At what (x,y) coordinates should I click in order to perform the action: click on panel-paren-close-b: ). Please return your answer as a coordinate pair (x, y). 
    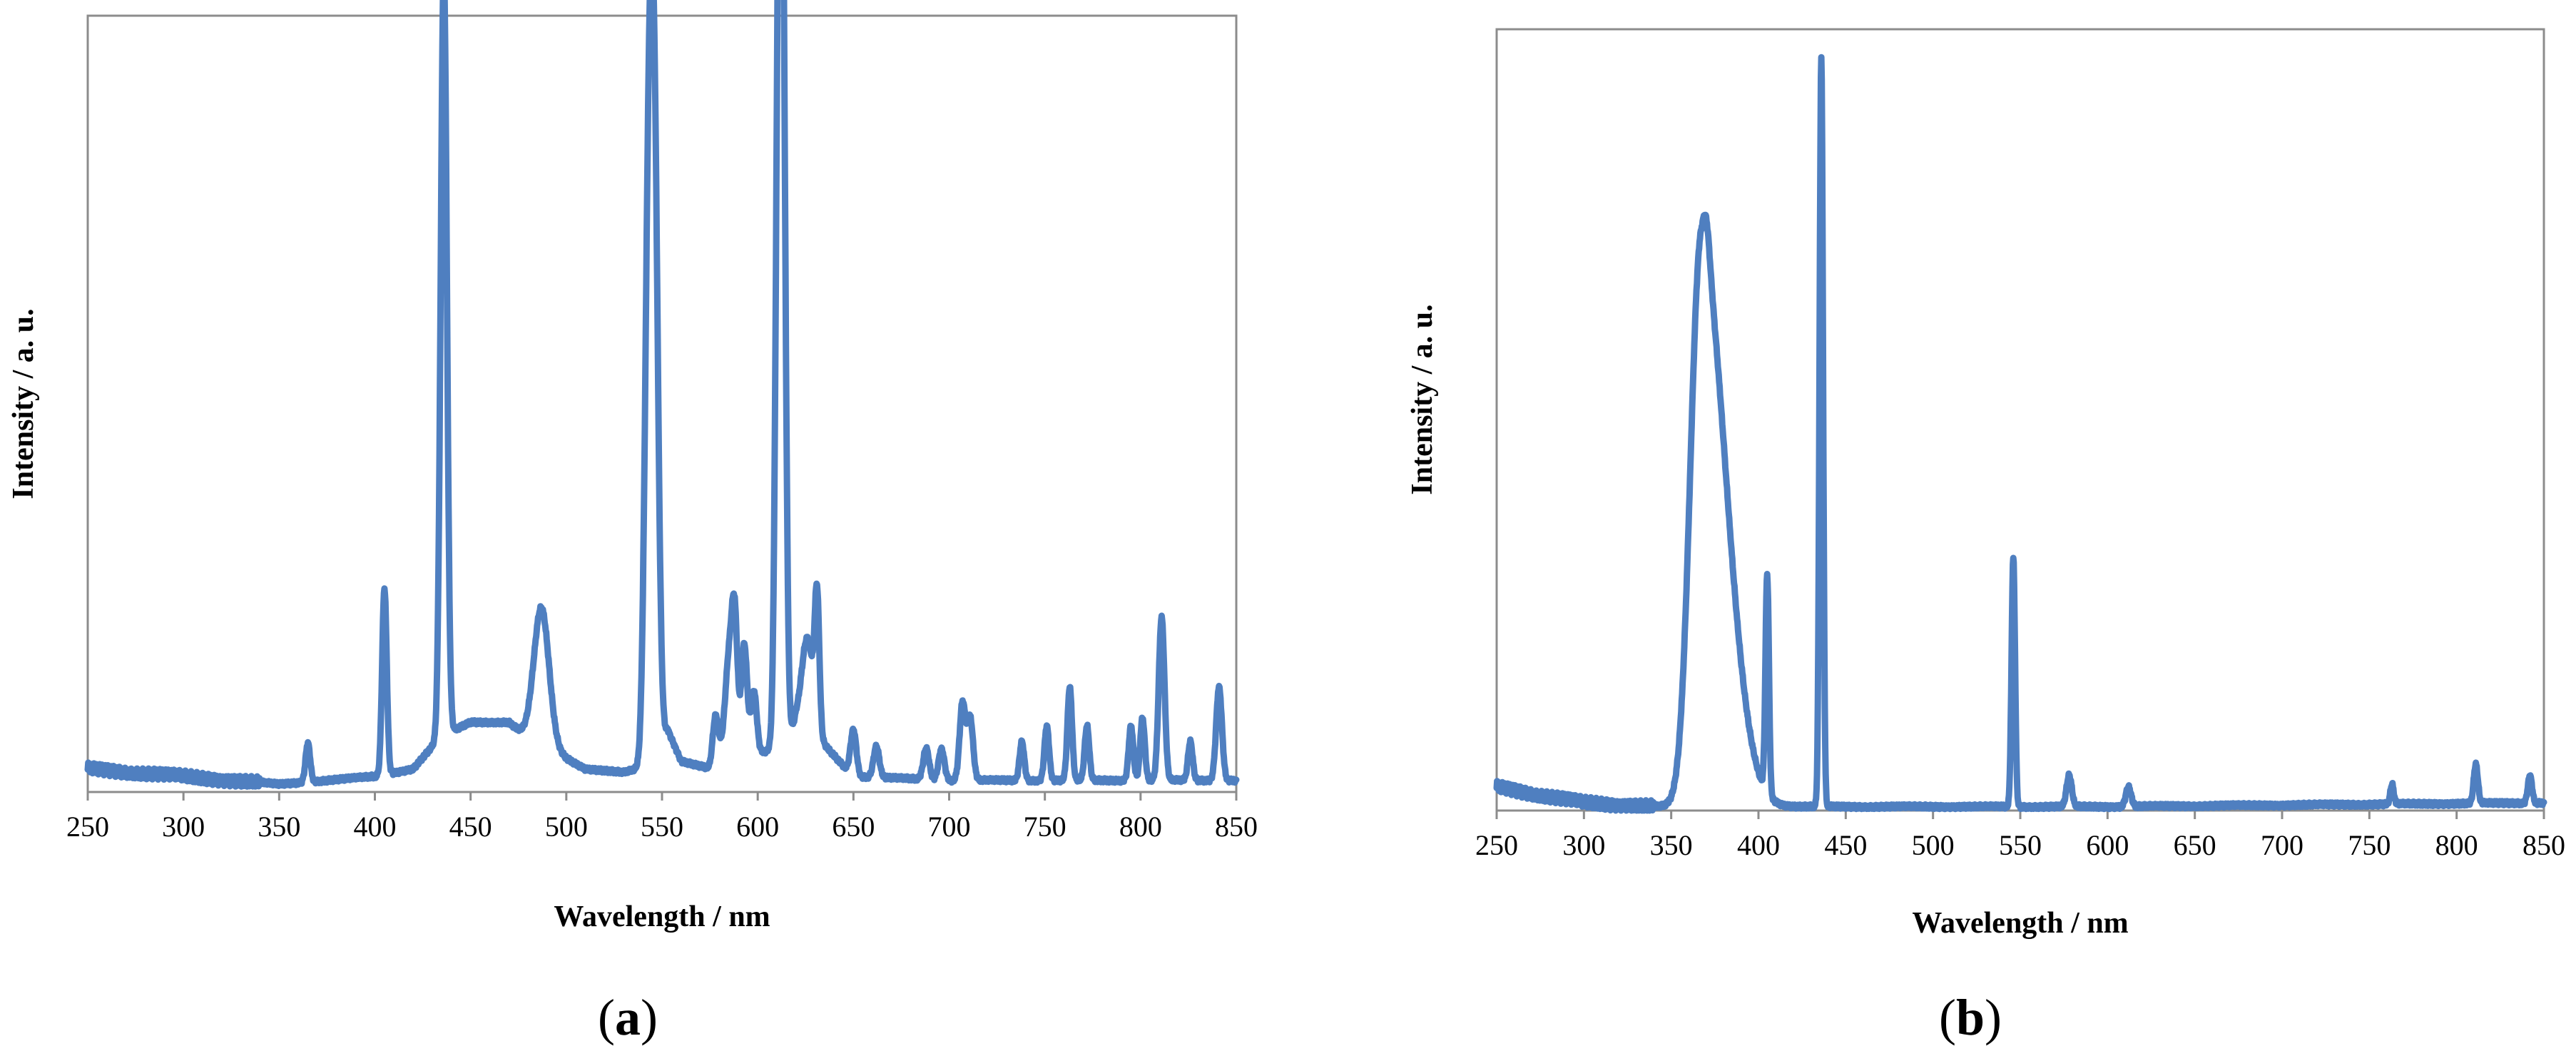
    Looking at the image, I should click on (1993, 1018).